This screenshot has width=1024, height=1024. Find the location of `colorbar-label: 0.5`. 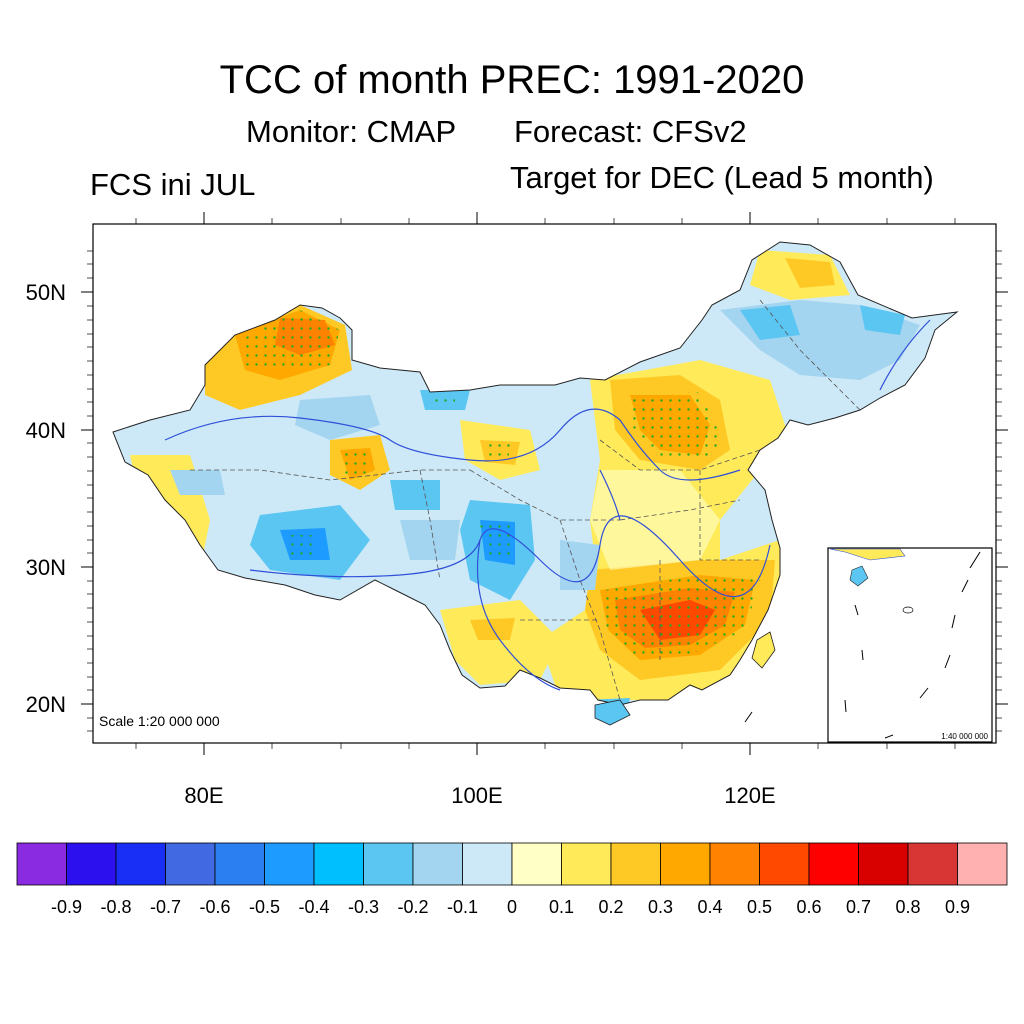

colorbar-label: 0.5 is located at coordinates (759, 907).